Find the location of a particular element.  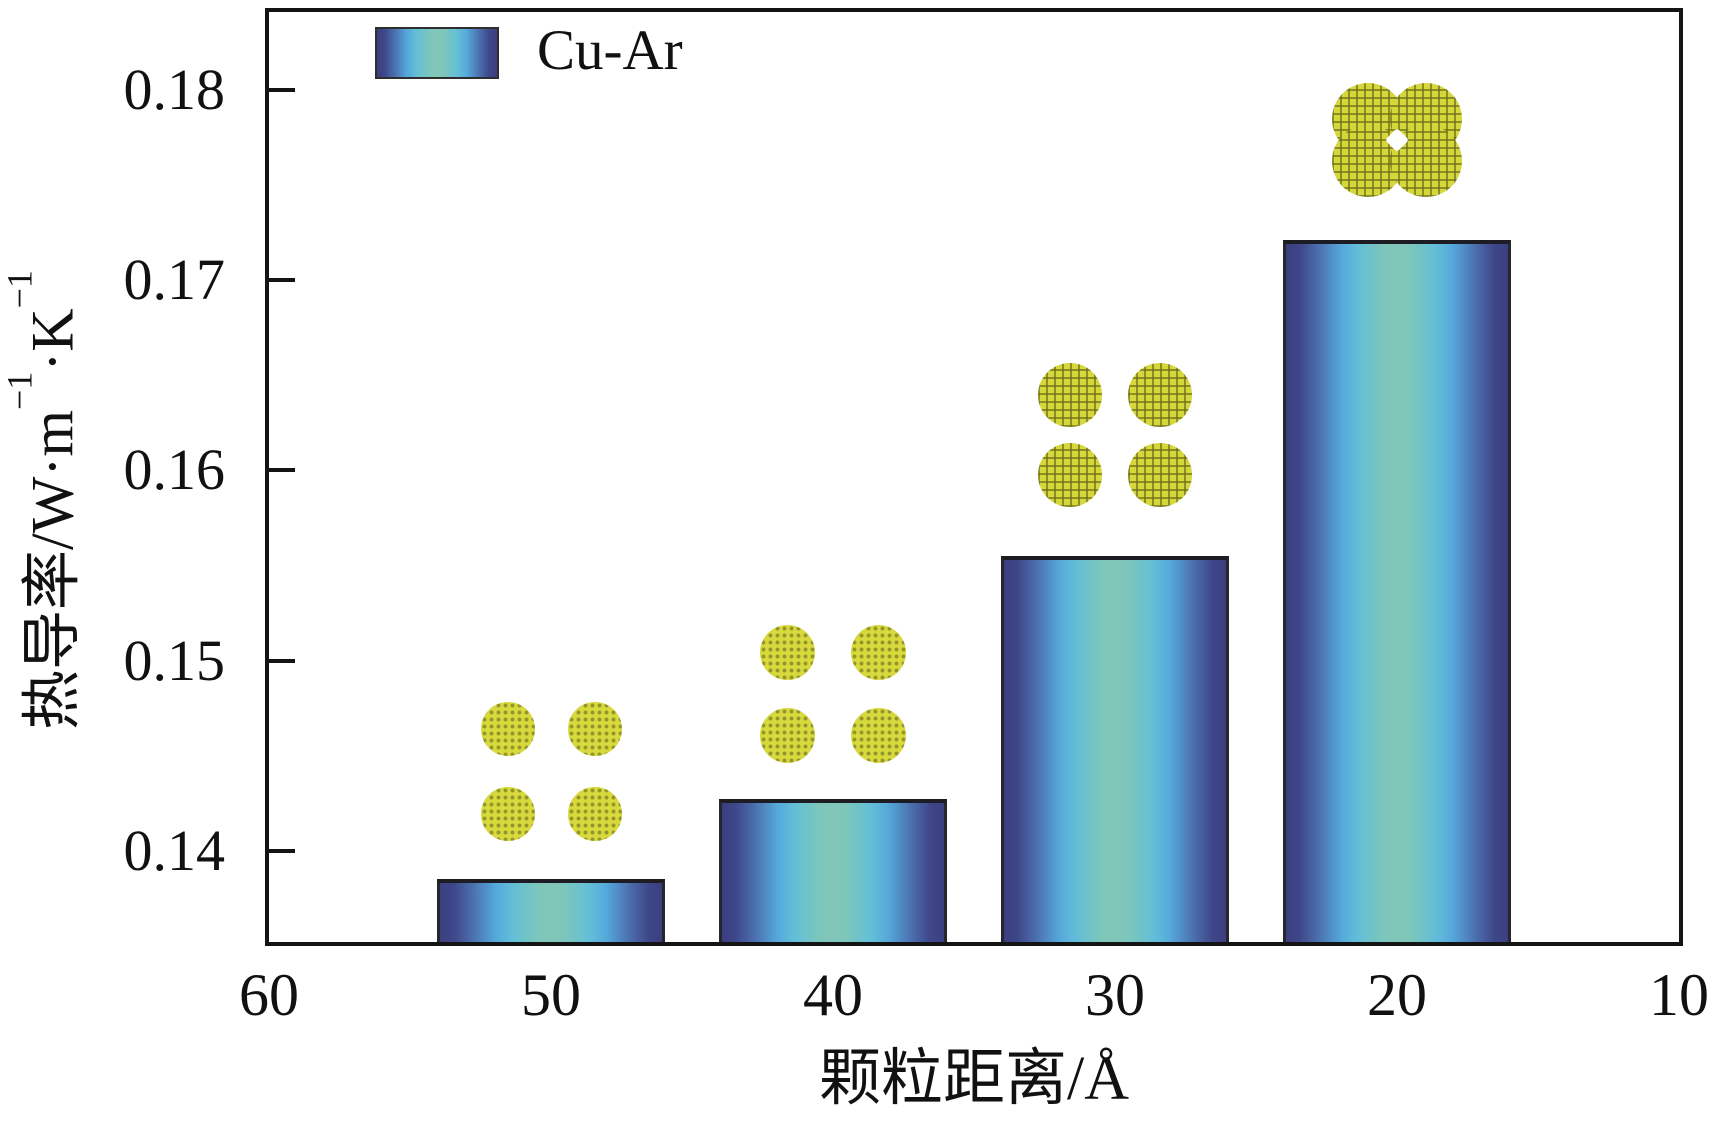

y-tick-0.17 is located at coordinates (282, 280).